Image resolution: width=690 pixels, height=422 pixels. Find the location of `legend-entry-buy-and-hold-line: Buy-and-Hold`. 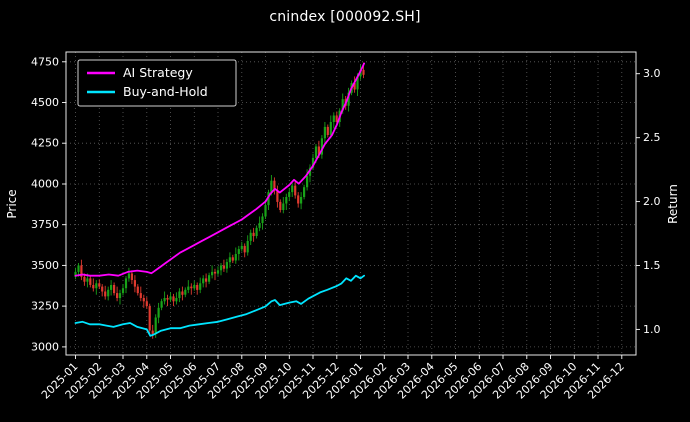

legend-entry-buy-and-hold-line: Buy-and-Hold is located at coordinates (147, 91).